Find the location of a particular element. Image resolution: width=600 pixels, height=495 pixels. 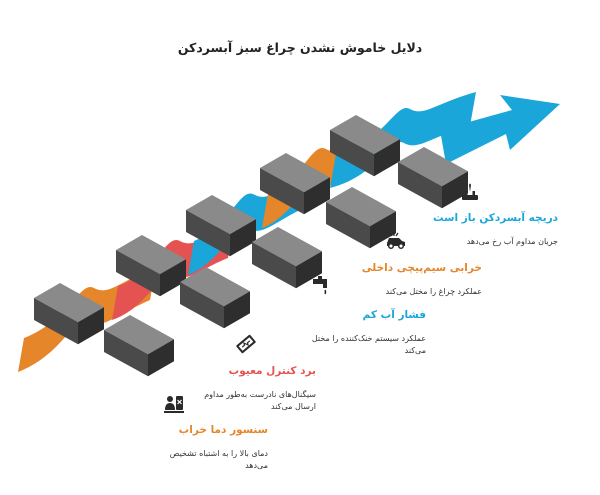

item-description: دمای بالا را به اشتباه تشخیص می‌دهد is located at coordinates (218, 459).